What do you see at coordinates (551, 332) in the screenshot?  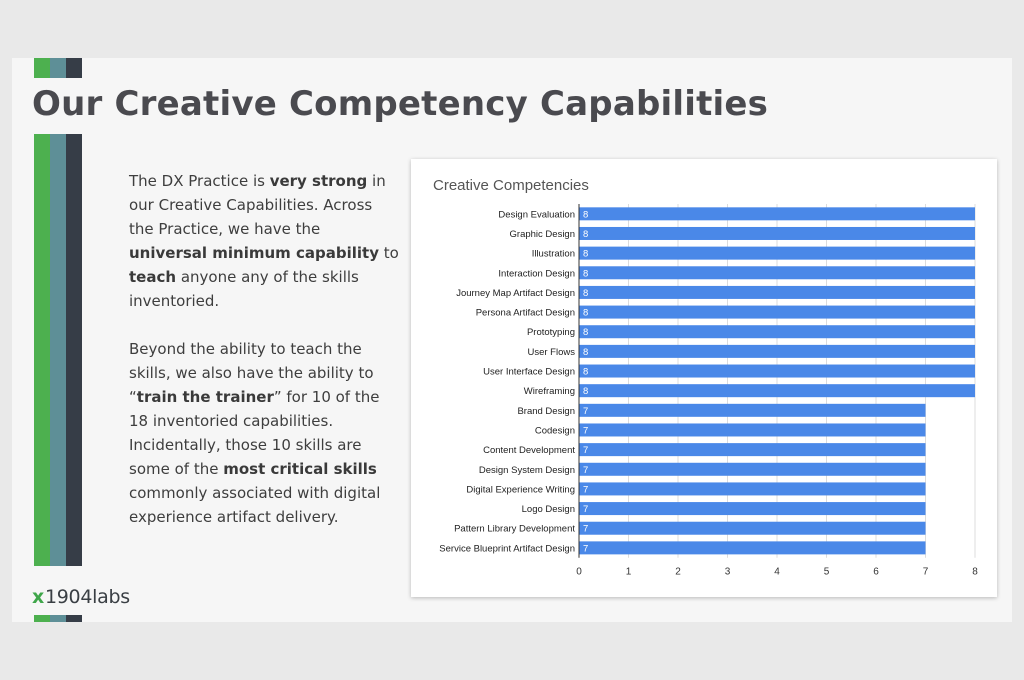 I see `category-label: Prototyping` at bounding box center [551, 332].